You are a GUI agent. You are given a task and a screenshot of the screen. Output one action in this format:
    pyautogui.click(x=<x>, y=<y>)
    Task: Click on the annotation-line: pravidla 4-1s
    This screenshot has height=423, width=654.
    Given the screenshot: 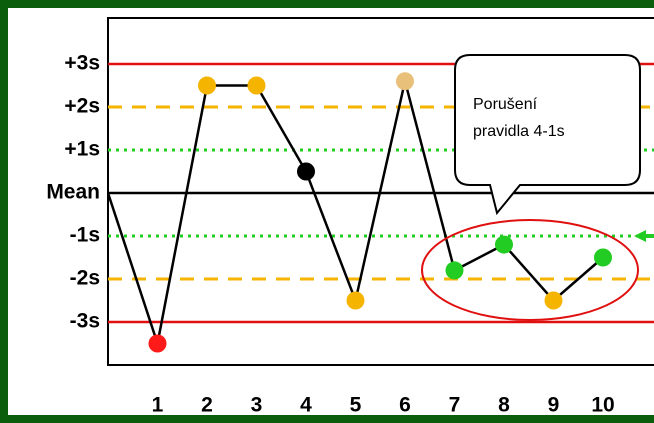 What is the action you would take?
    pyautogui.click(x=519, y=131)
    